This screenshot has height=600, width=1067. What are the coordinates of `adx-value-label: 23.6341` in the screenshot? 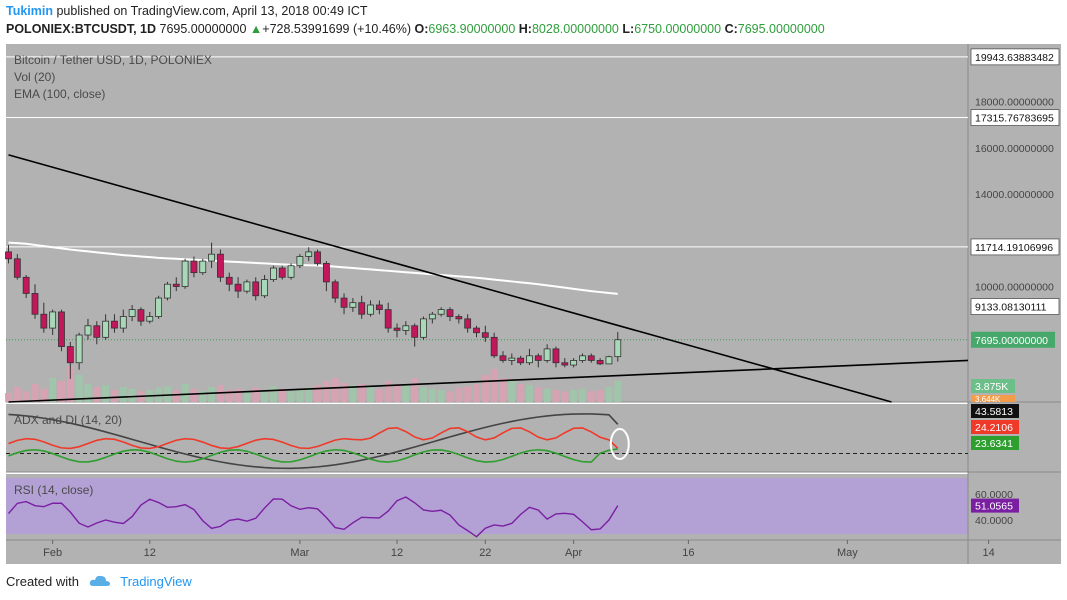 It's located at (994, 444).